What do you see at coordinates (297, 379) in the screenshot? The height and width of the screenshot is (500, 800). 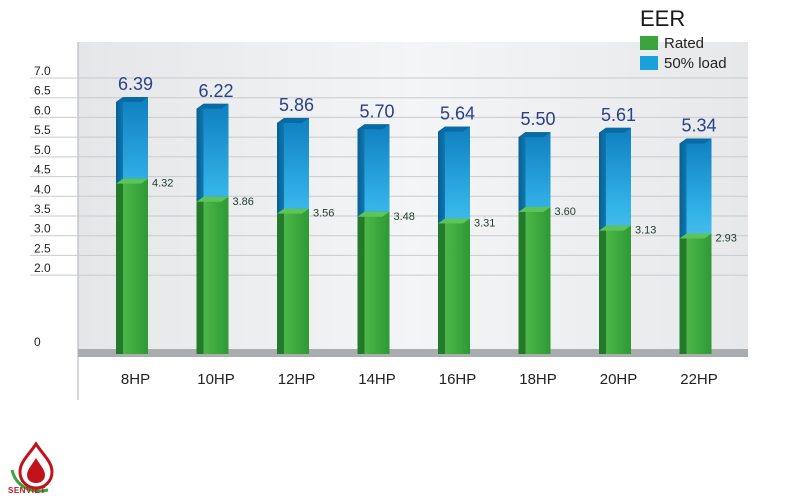 I see `x-tick-label: 12HP` at bounding box center [297, 379].